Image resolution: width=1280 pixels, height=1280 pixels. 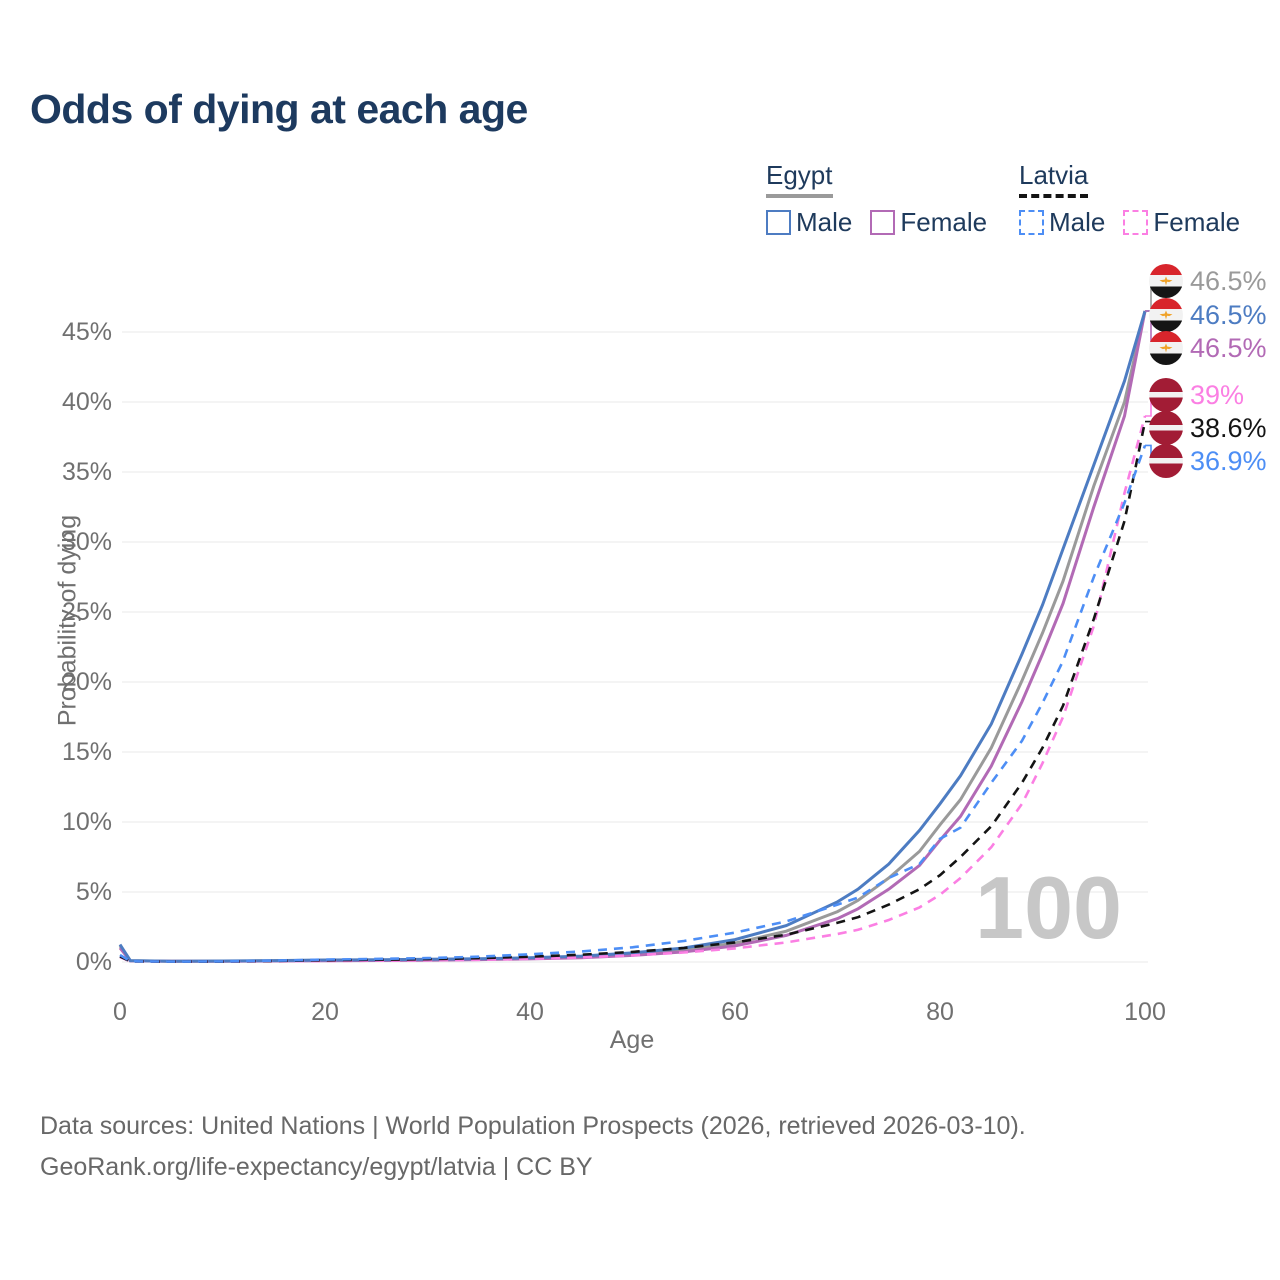 What do you see at coordinates (778, 222) in the screenshot?
I see `egypt-male-swatch-icon` at bounding box center [778, 222].